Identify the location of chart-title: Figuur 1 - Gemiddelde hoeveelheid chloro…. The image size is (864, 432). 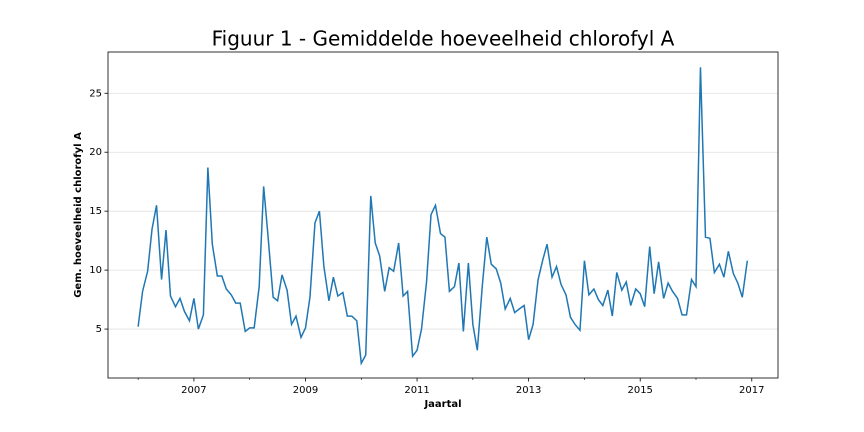
(443, 39).